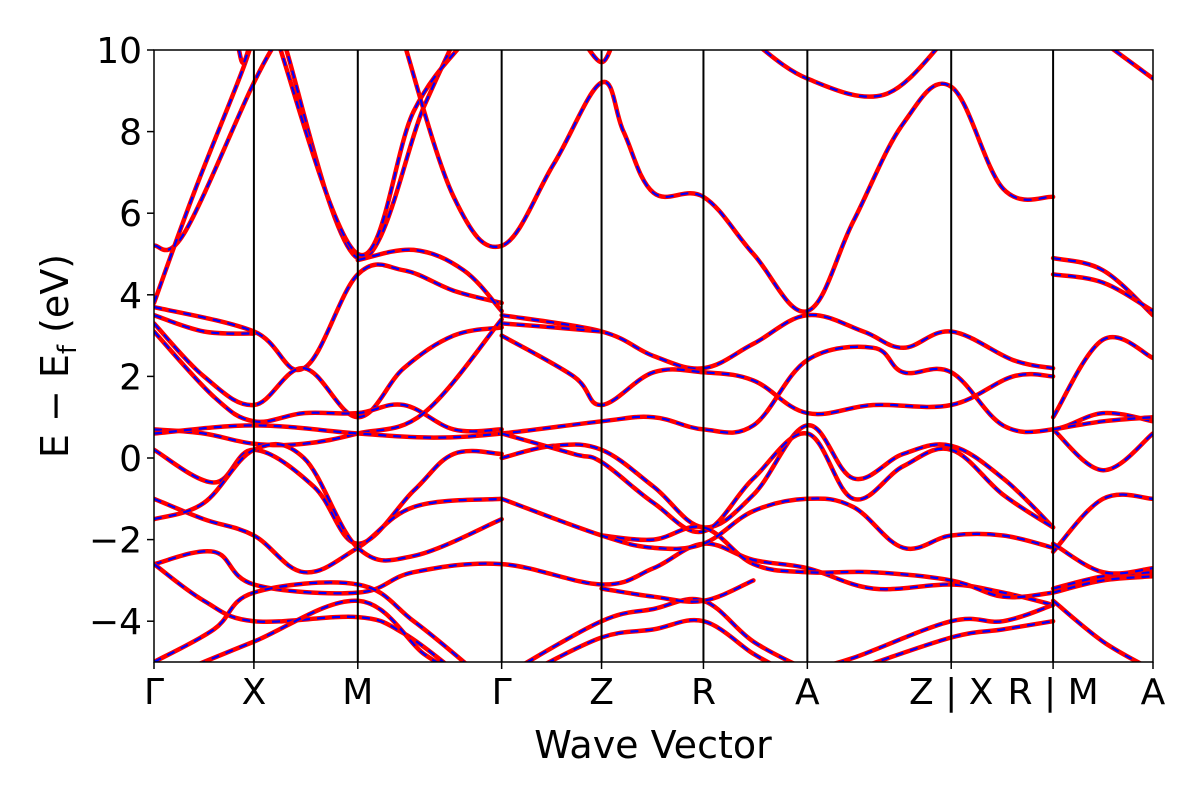  What do you see at coordinates (502, 692) in the screenshot?
I see `x-tick-label-3: Γ` at bounding box center [502, 692].